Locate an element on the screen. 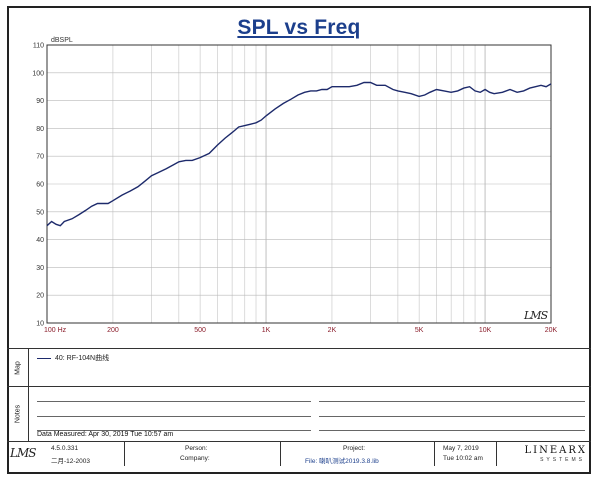 The height and width of the screenshot is (481, 600). date-code-text: 二月-12-2003 is located at coordinates (71, 461).